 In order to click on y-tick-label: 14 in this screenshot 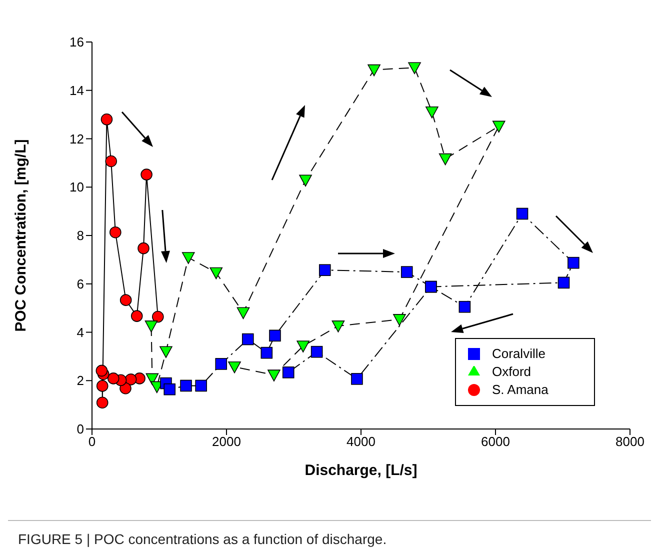, I will do `click(77, 90)`.